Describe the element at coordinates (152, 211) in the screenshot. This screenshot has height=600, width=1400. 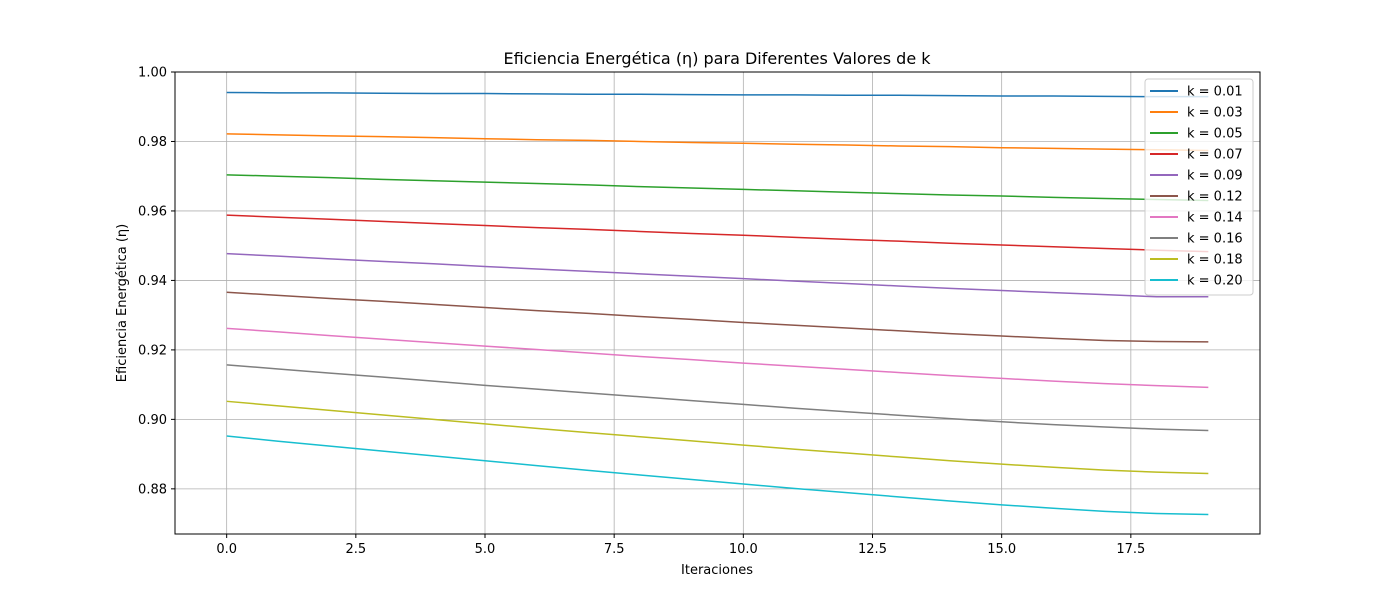
I see `y-tick-label: 0.96` at that location.